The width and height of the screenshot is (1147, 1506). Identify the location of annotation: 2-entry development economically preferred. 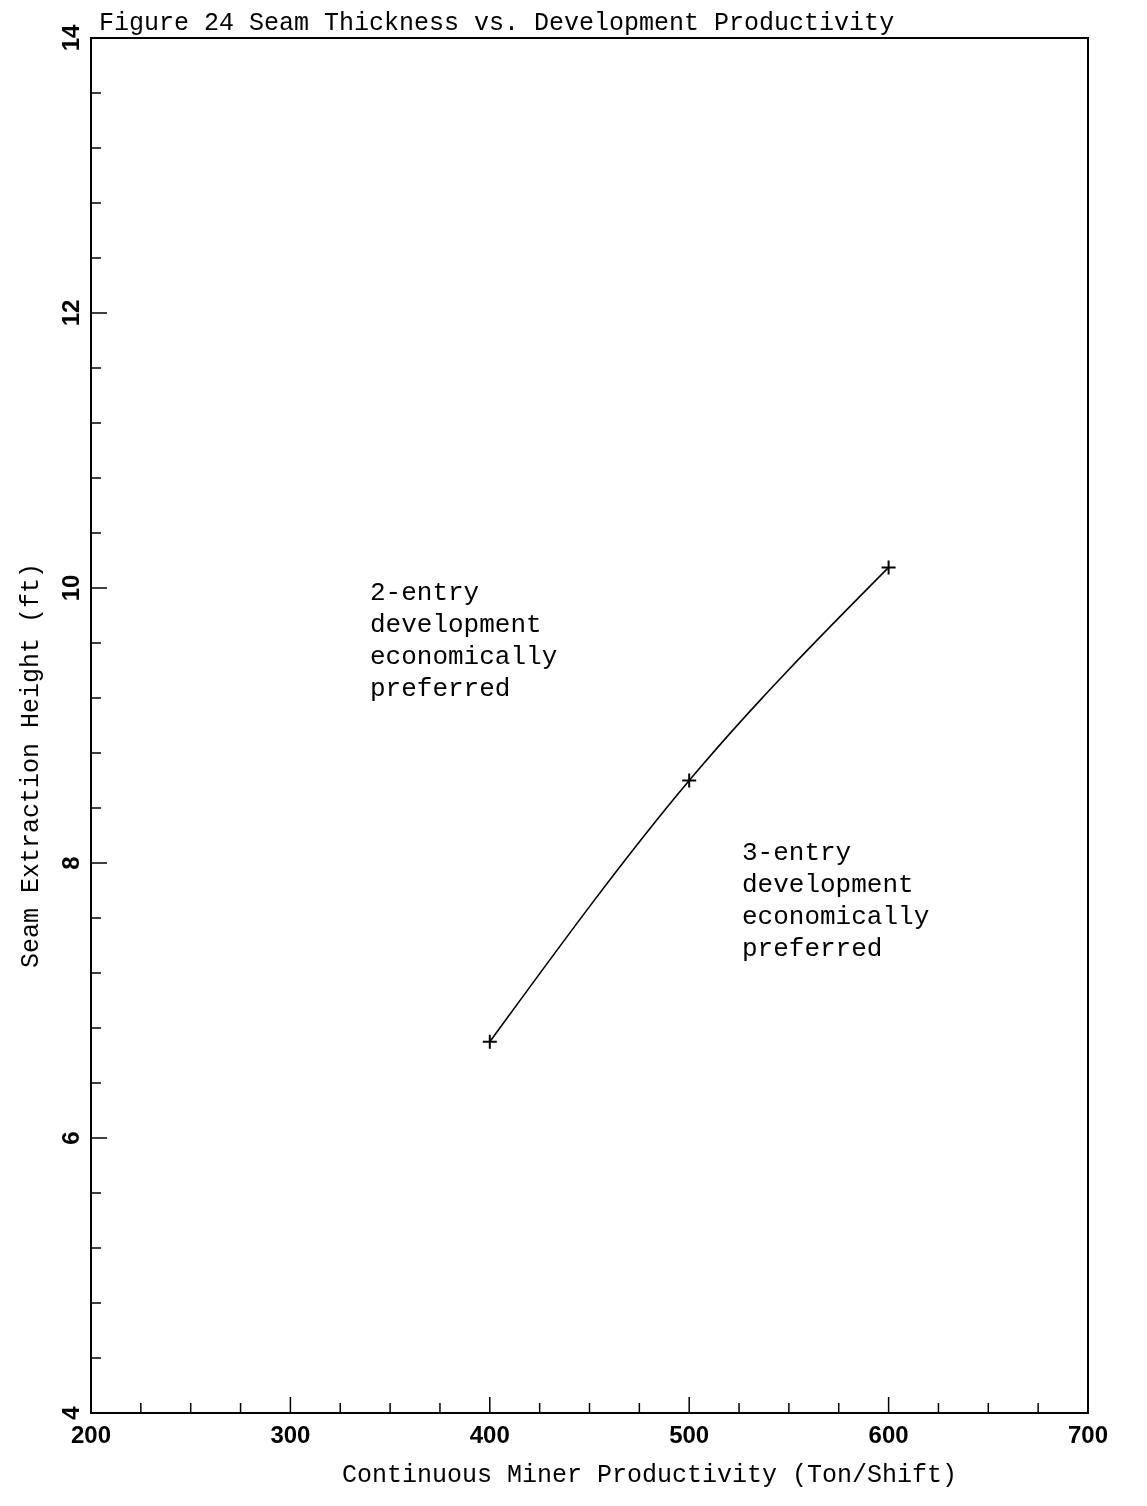
(464, 641).